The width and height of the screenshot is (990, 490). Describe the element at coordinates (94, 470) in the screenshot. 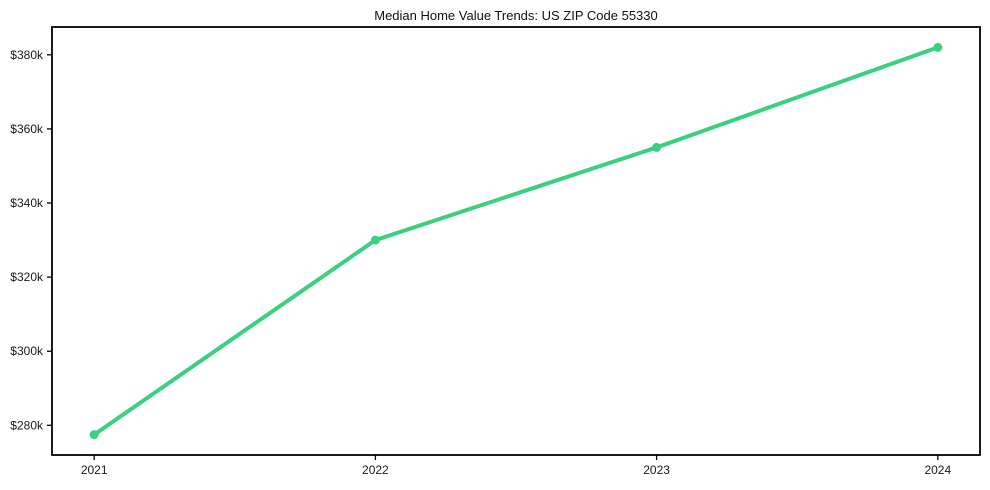

I see `x-tick-label: 2021` at that location.